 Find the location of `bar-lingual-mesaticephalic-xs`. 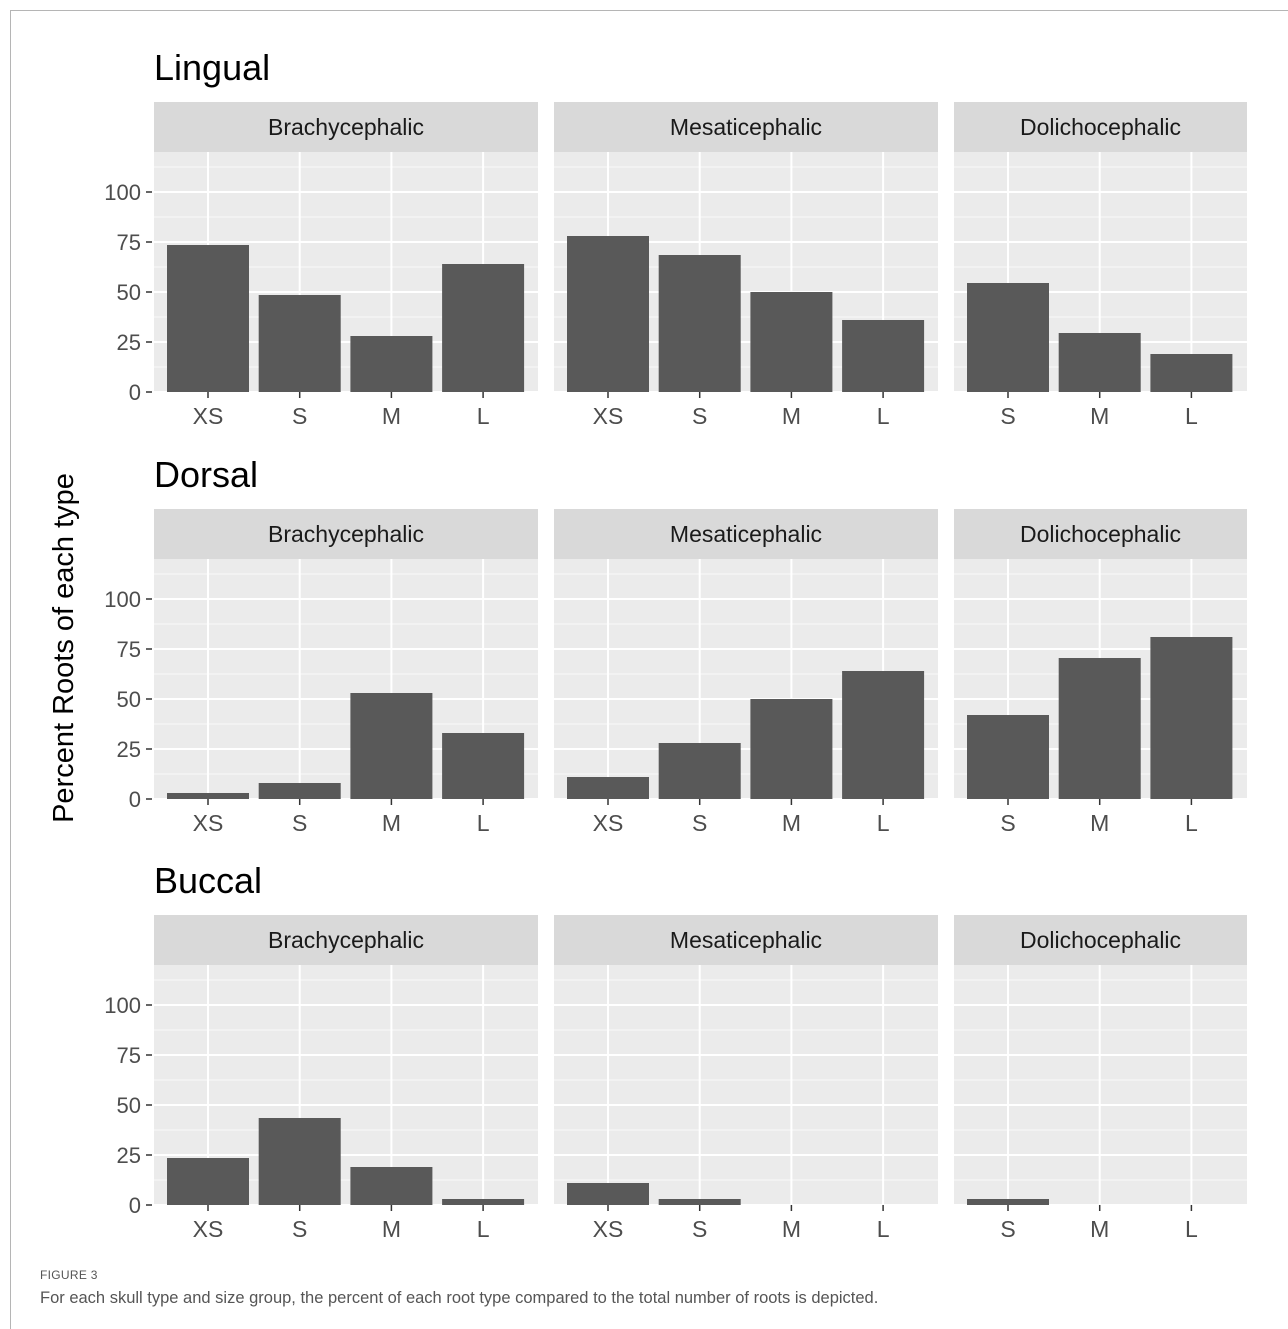

bar-lingual-mesaticephalic-xs is located at coordinates (608, 314).